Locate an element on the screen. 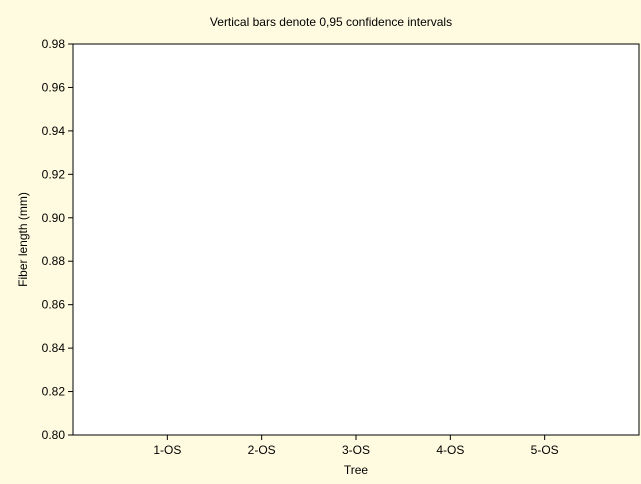 This screenshot has height=484, width=641. x-axis-label: Tree is located at coordinates (356, 470).